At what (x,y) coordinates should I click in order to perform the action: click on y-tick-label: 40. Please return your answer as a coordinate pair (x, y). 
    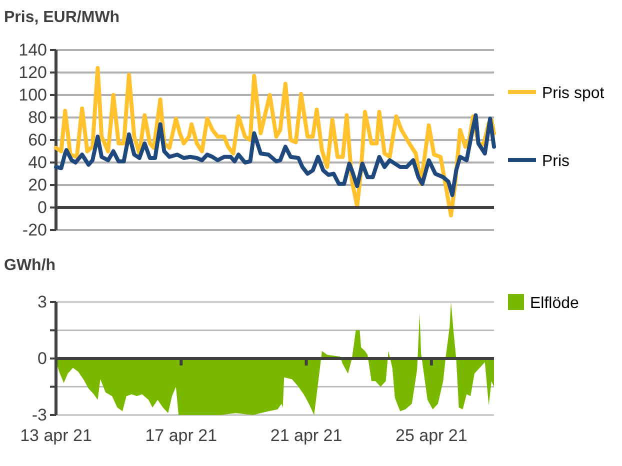
    Looking at the image, I should click on (37, 162).